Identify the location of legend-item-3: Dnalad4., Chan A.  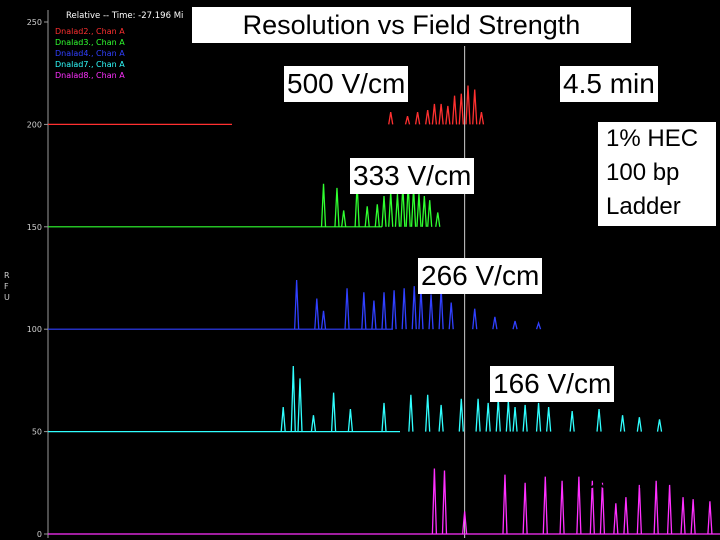
(90, 53).